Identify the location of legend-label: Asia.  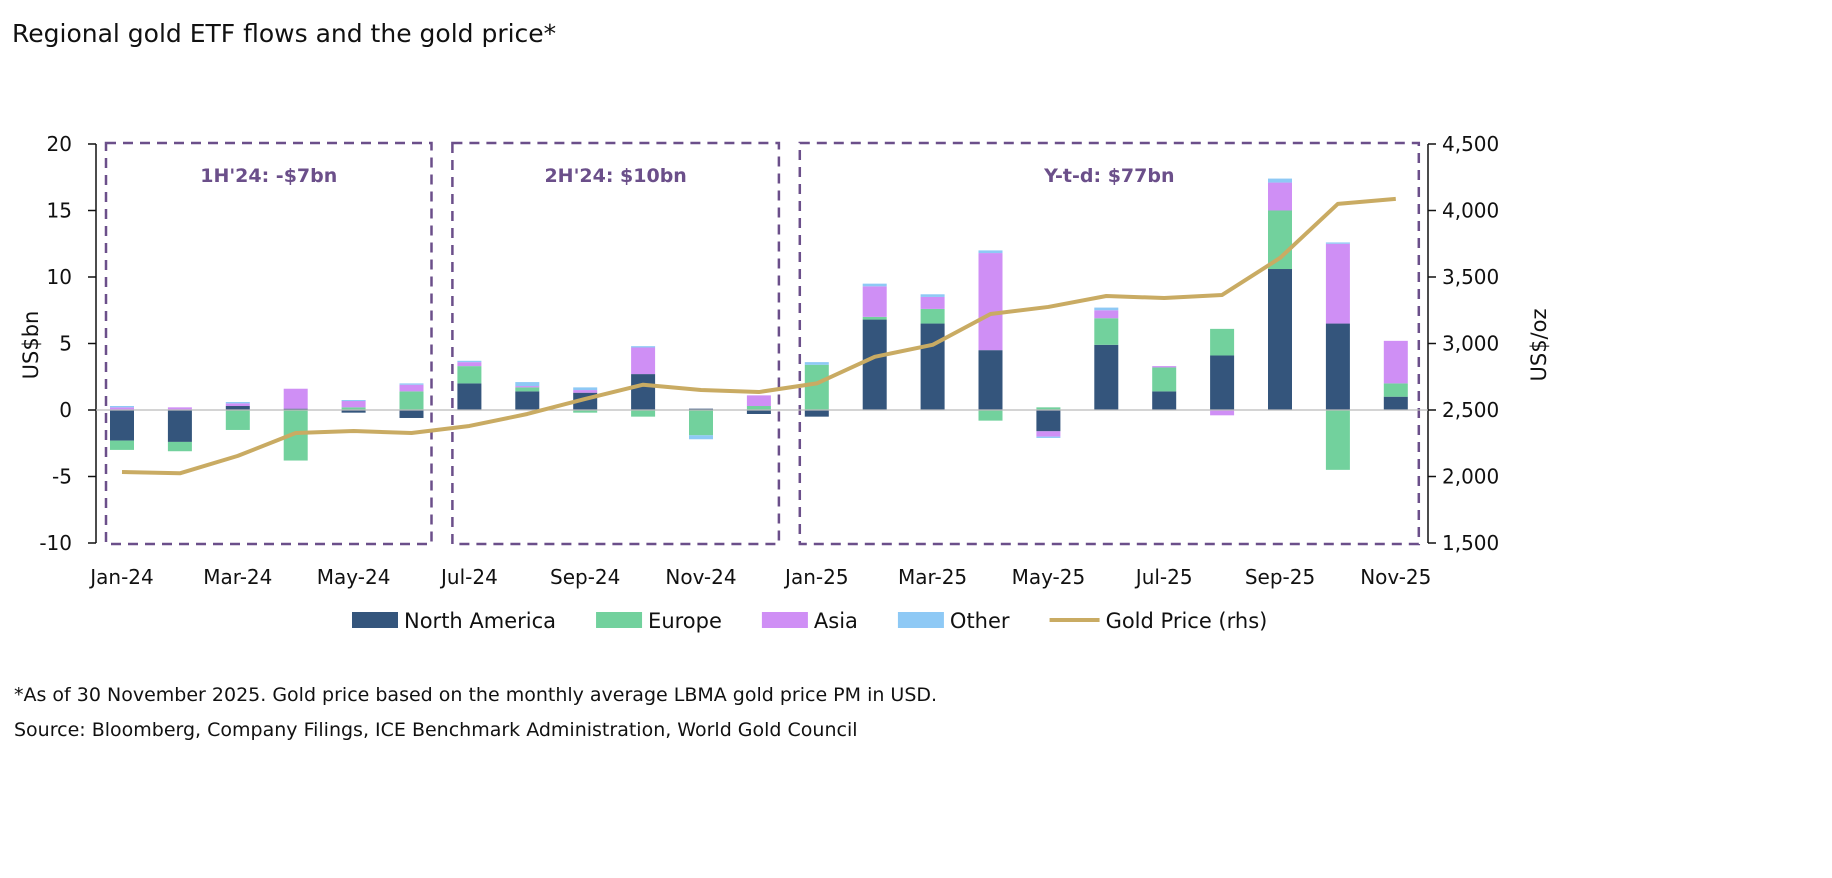
(836, 621).